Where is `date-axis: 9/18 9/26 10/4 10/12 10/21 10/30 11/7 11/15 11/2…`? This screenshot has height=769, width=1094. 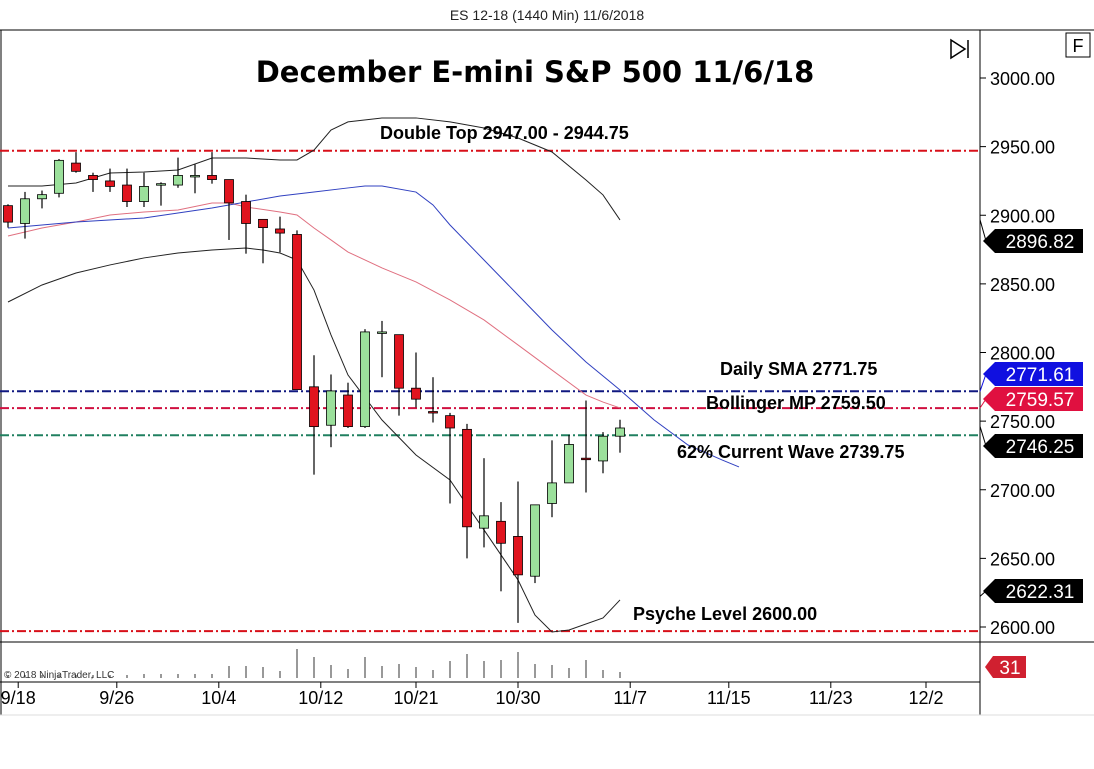
date-axis: 9/18 9/26 10/4 10/12 10/21 10/30 11/7 11/15 11/2… is located at coordinates (472, 695).